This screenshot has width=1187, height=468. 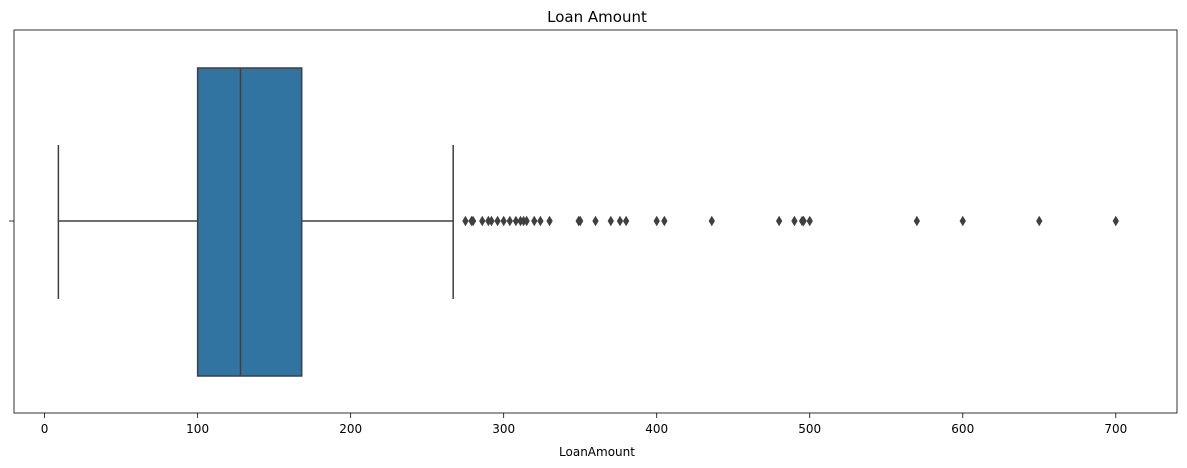 I want to click on x-tick-label: 400, so click(x=656, y=429).